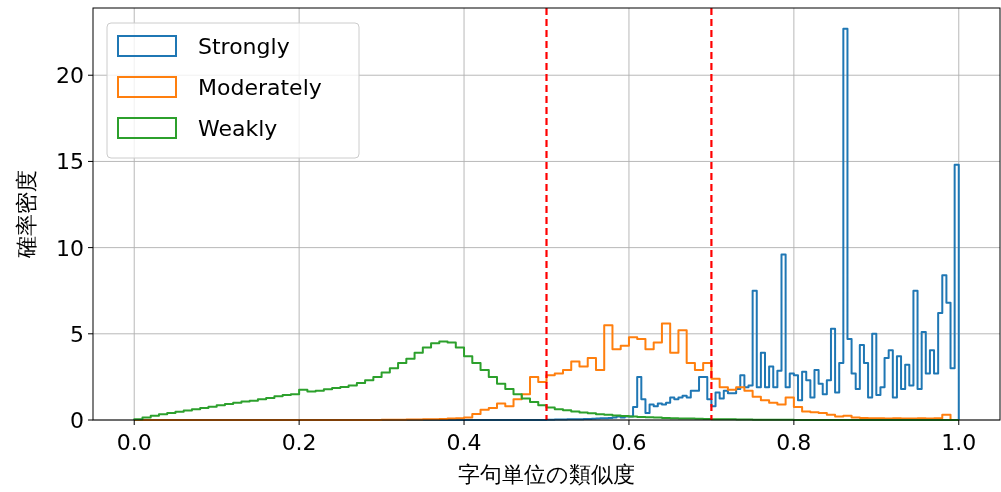  I want to click on y-tick-label: 0, so click(77, 420).